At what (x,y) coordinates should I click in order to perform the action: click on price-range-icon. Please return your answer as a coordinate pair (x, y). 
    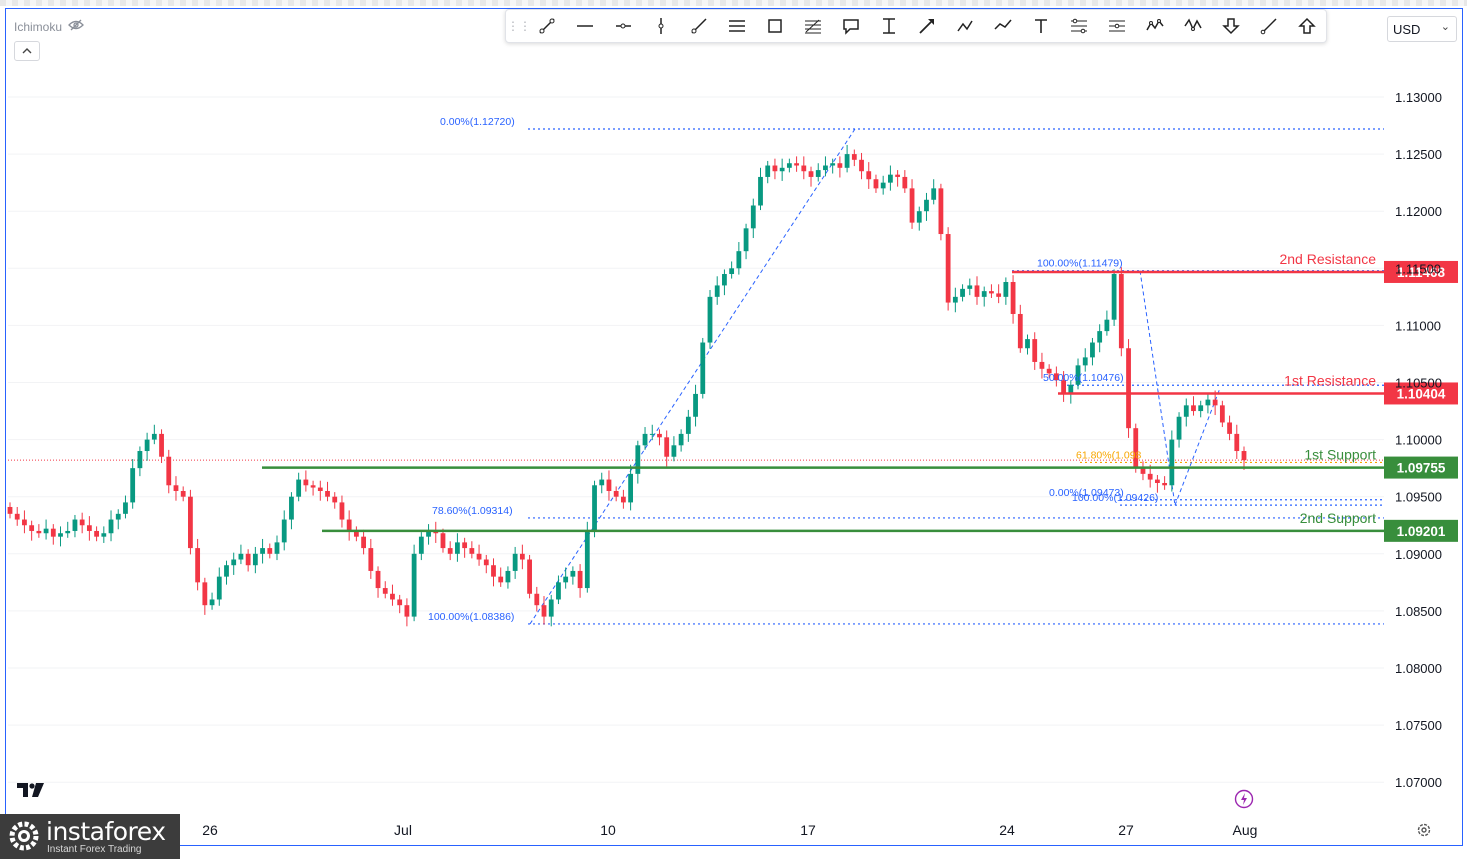
    Looking at the image, I should click on (889, 26).